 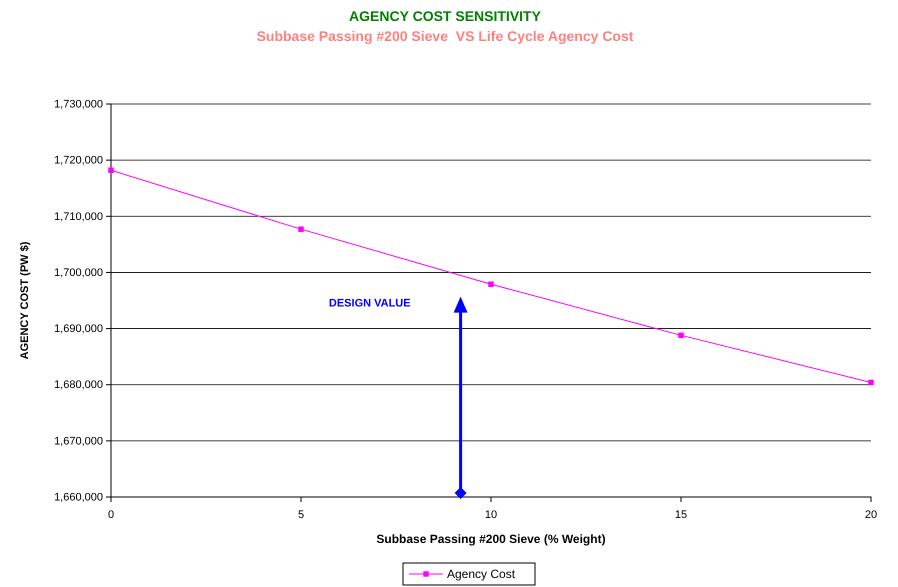 What do you see at coordinates (78, 498) in the screenshot?
I see `y-tick-label: 1,660,000` at bounding box center [78, 498].